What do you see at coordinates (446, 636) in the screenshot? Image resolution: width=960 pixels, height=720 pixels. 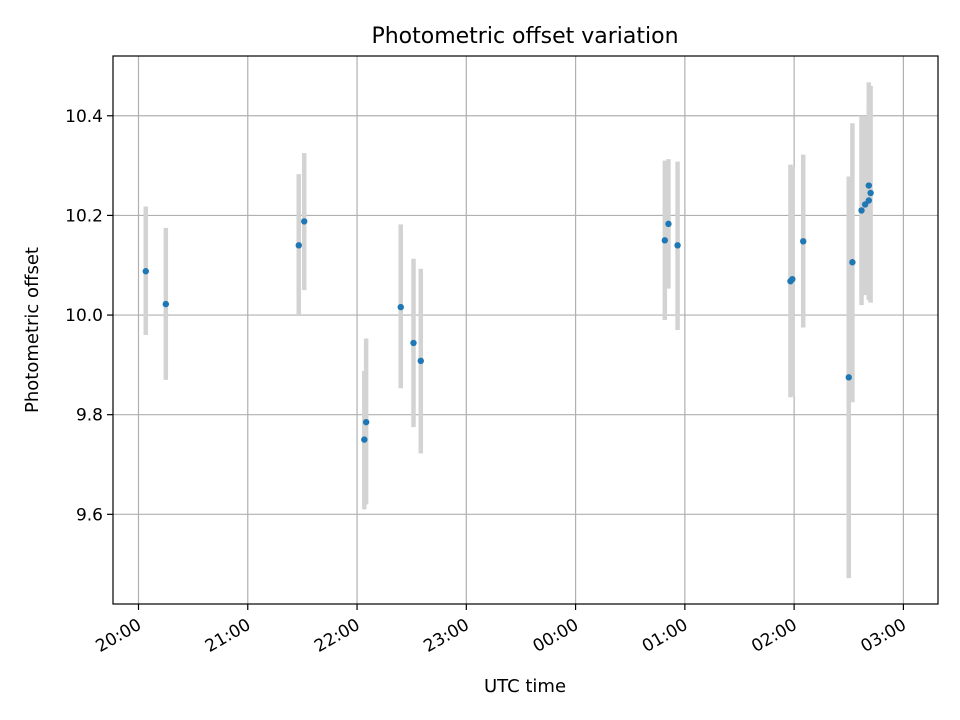 I see `x-tick-label: 23:00` at bounding box center [446, 636].